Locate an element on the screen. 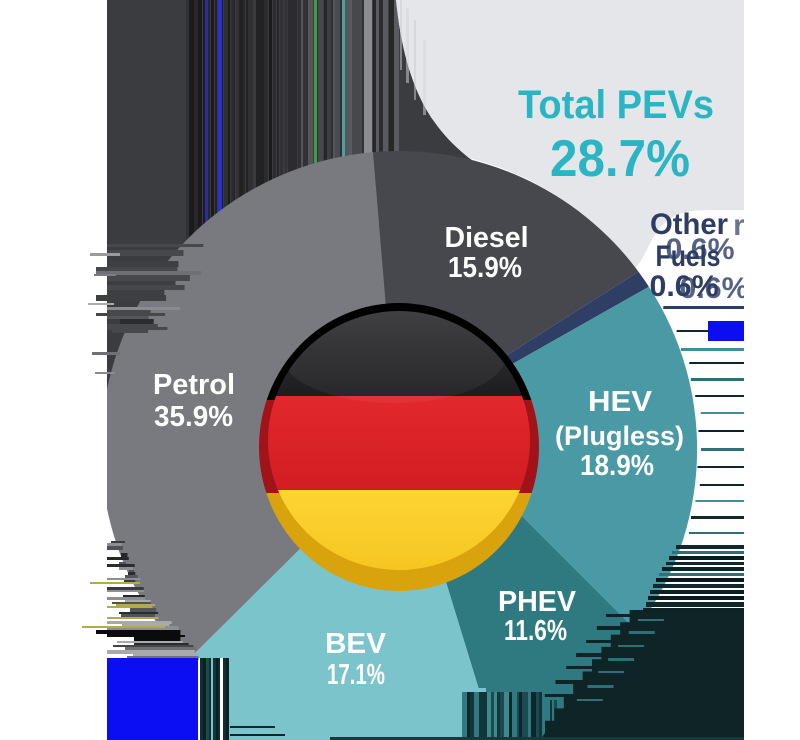  svg-text: 11.6% is located at coordinates (535, 631).